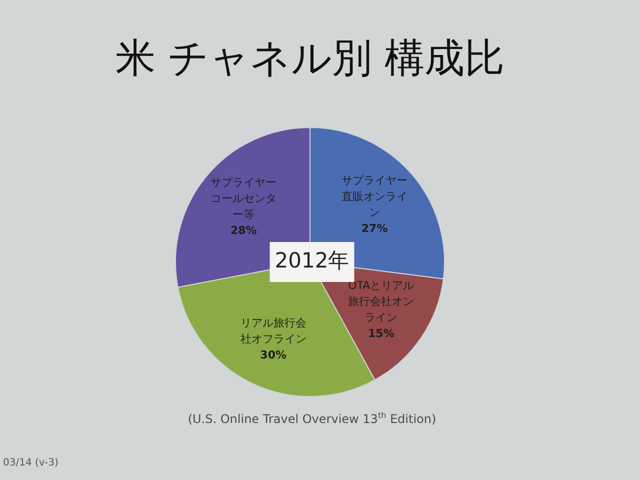  I want to click on data-label: 27%, so click(374, 228).